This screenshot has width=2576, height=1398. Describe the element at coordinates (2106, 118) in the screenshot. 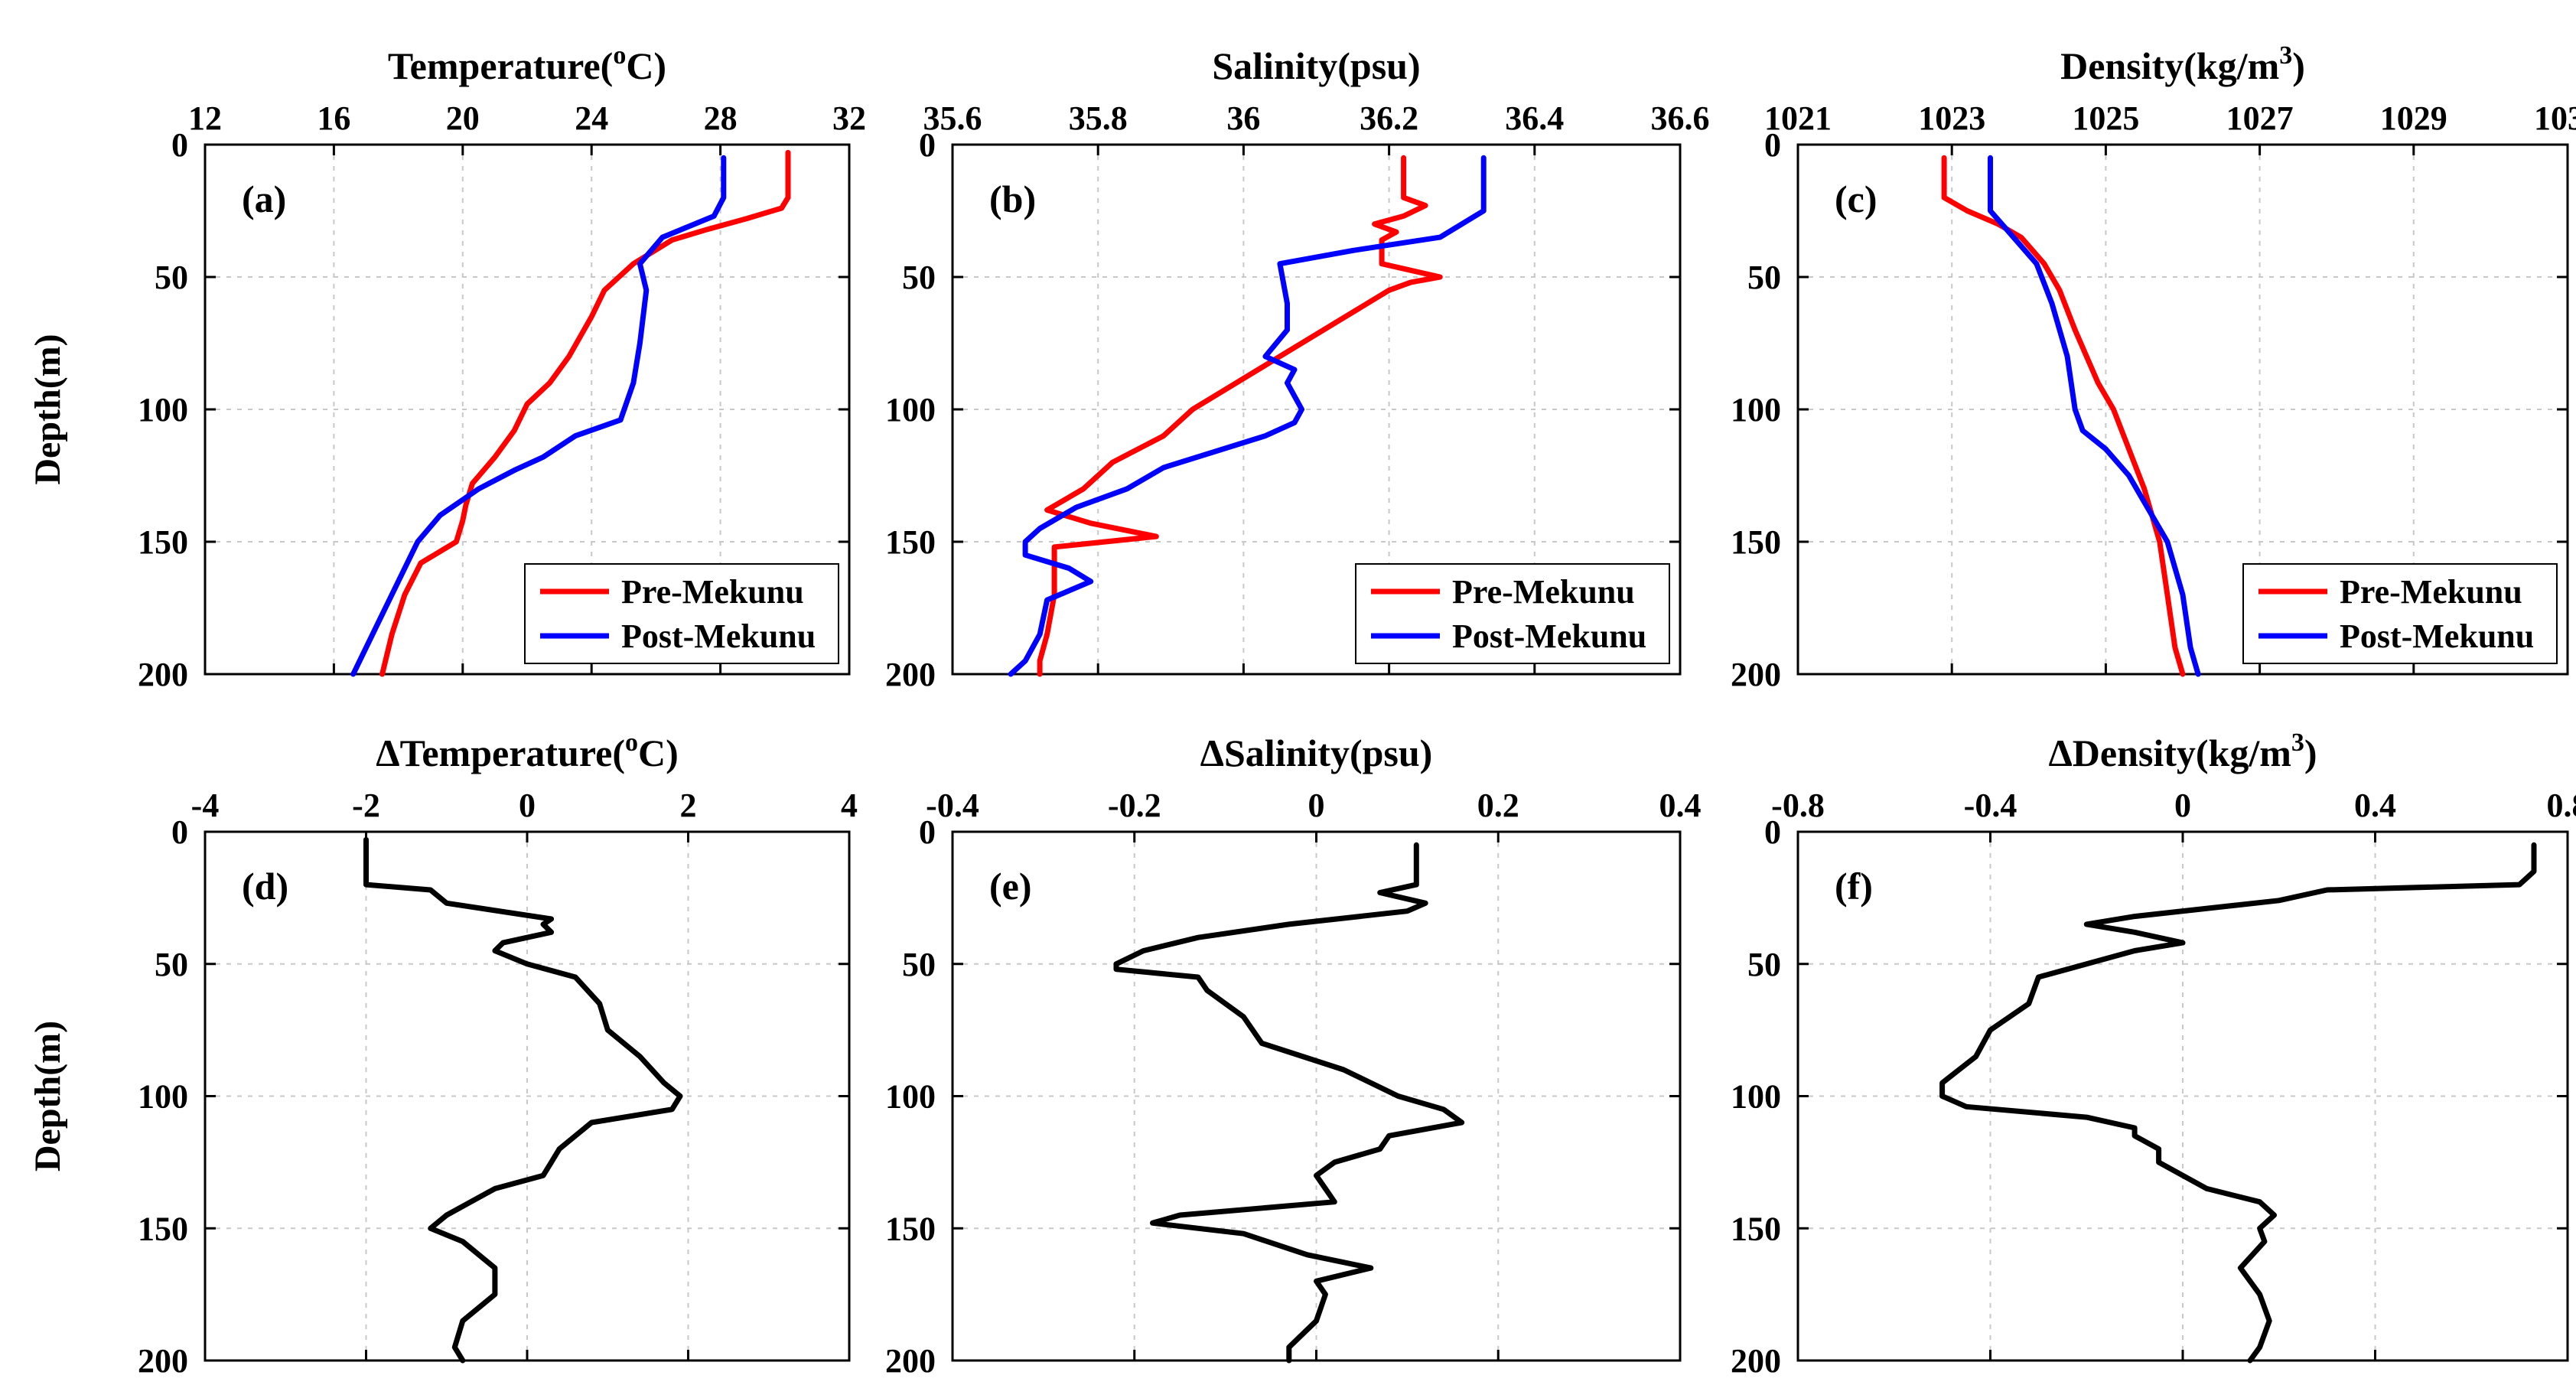

I see `x-tick-label: 1025` at that location.